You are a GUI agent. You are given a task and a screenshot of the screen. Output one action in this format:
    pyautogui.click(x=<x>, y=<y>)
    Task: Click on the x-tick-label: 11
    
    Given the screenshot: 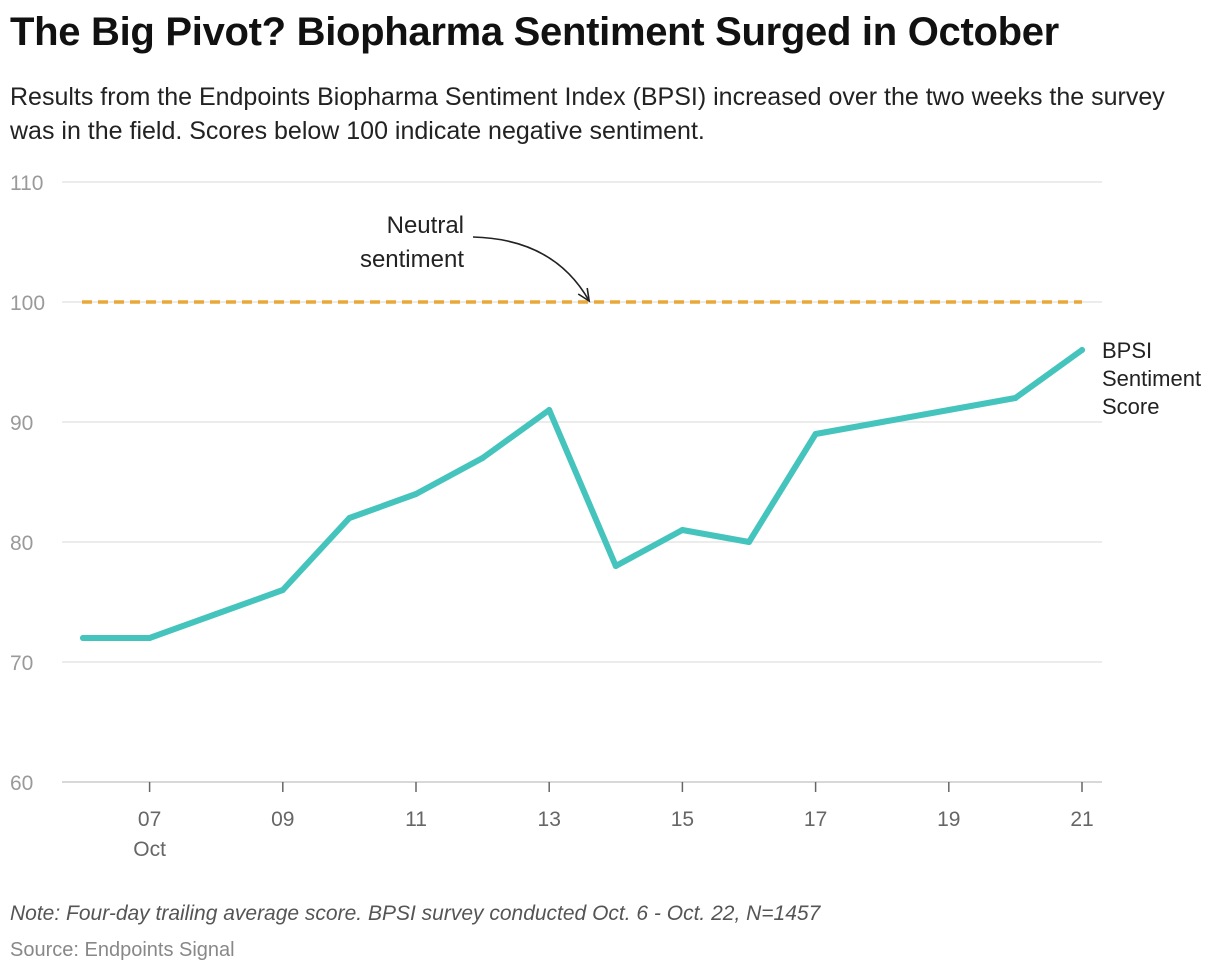 What is the action you would take?
    pyautogui.click(x=416, y=819)
    